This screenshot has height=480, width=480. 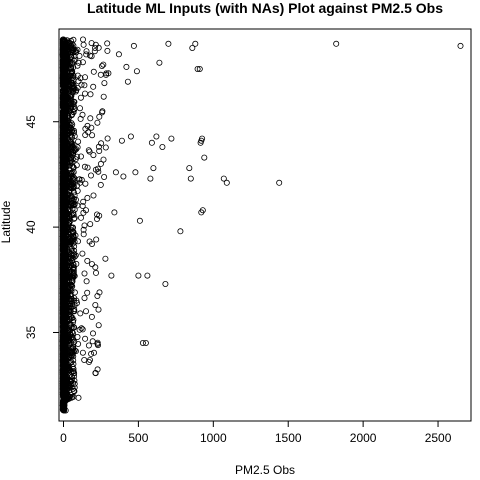 I want to click on y-axis-label: Latitude, so click(x=6, y=221).